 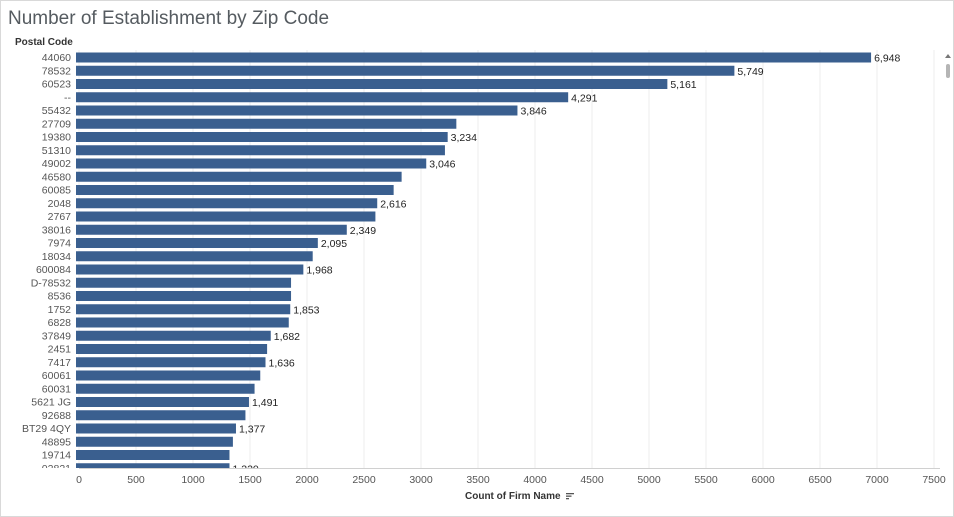 What do you see at coordinates (169, 18) in the screenshot?
I see `chart-title: Number of Establishment by Zip Code` at bounding box center [169, 18].